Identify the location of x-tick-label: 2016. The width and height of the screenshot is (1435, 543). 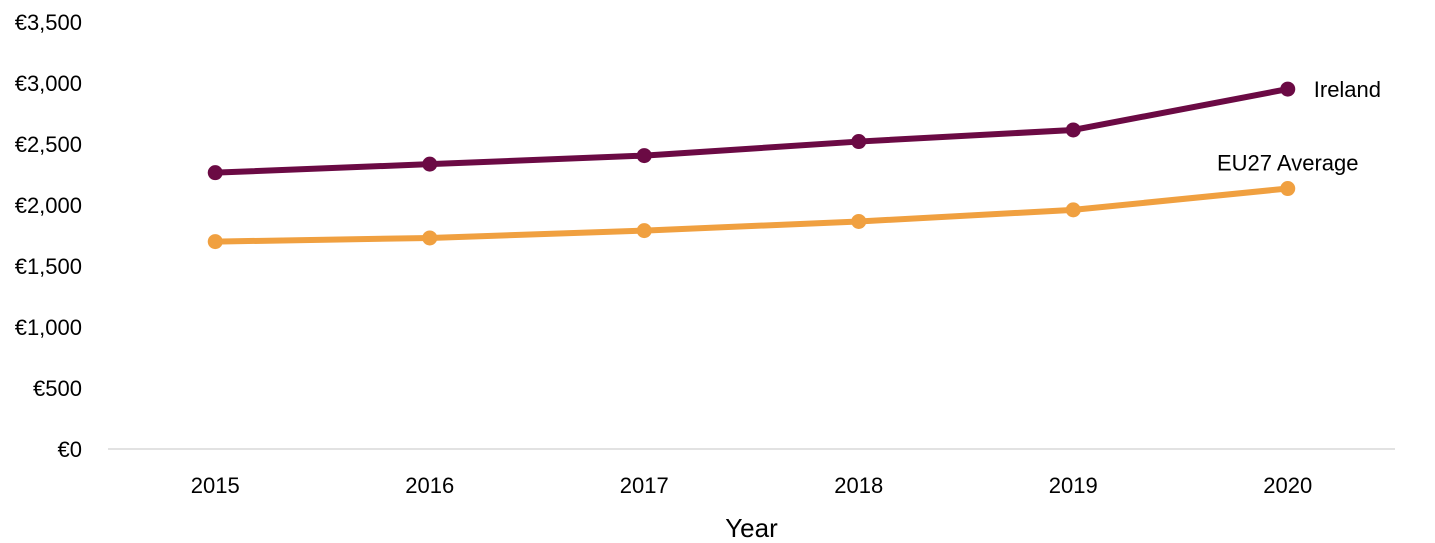
(429, 485).